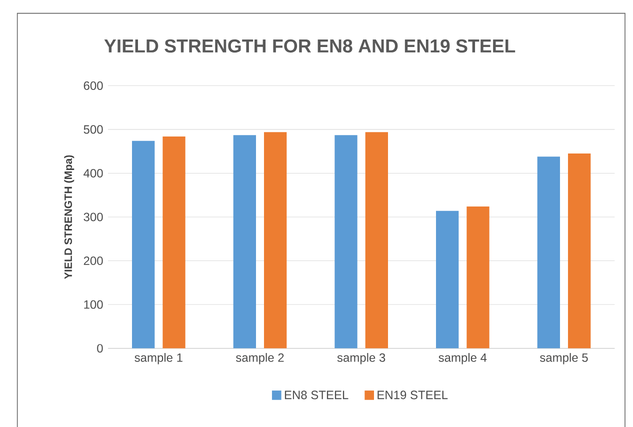  What do you see at coordinates (413, 395) in the screenshot?
I see `legend-label: EN19 STEEL` at bounding box center [413, 395].